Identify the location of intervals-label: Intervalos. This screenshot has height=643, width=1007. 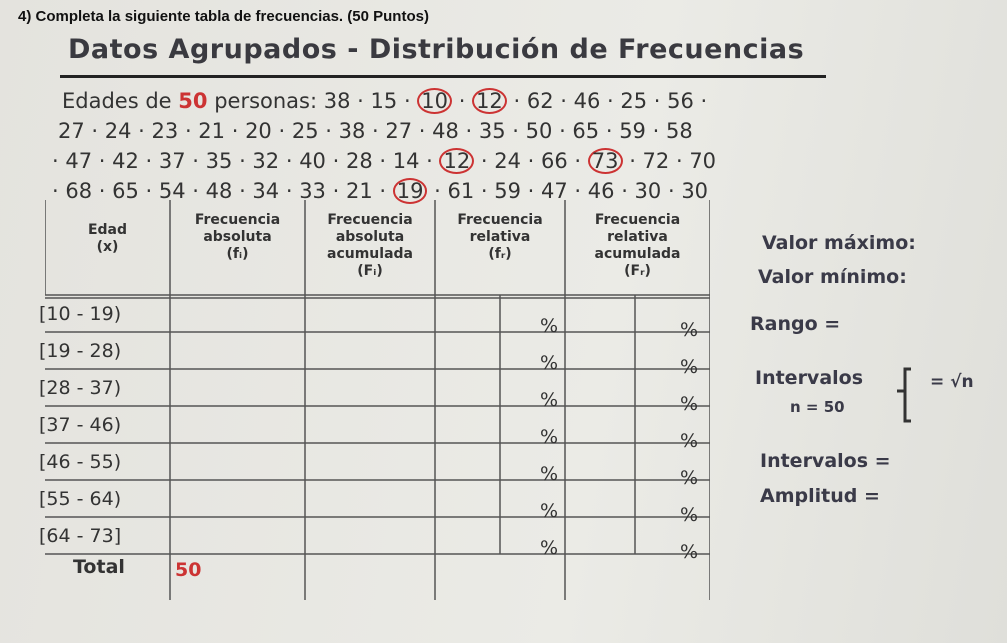
(809, 378).